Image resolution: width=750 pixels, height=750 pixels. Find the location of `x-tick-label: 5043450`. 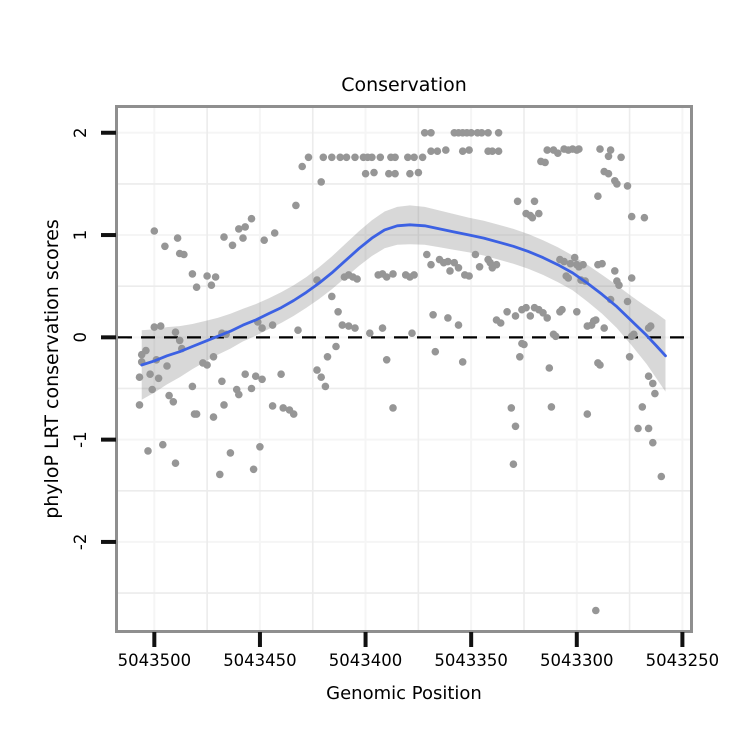

x-tick-label: 5043450 is located at coordinates (260, 660).